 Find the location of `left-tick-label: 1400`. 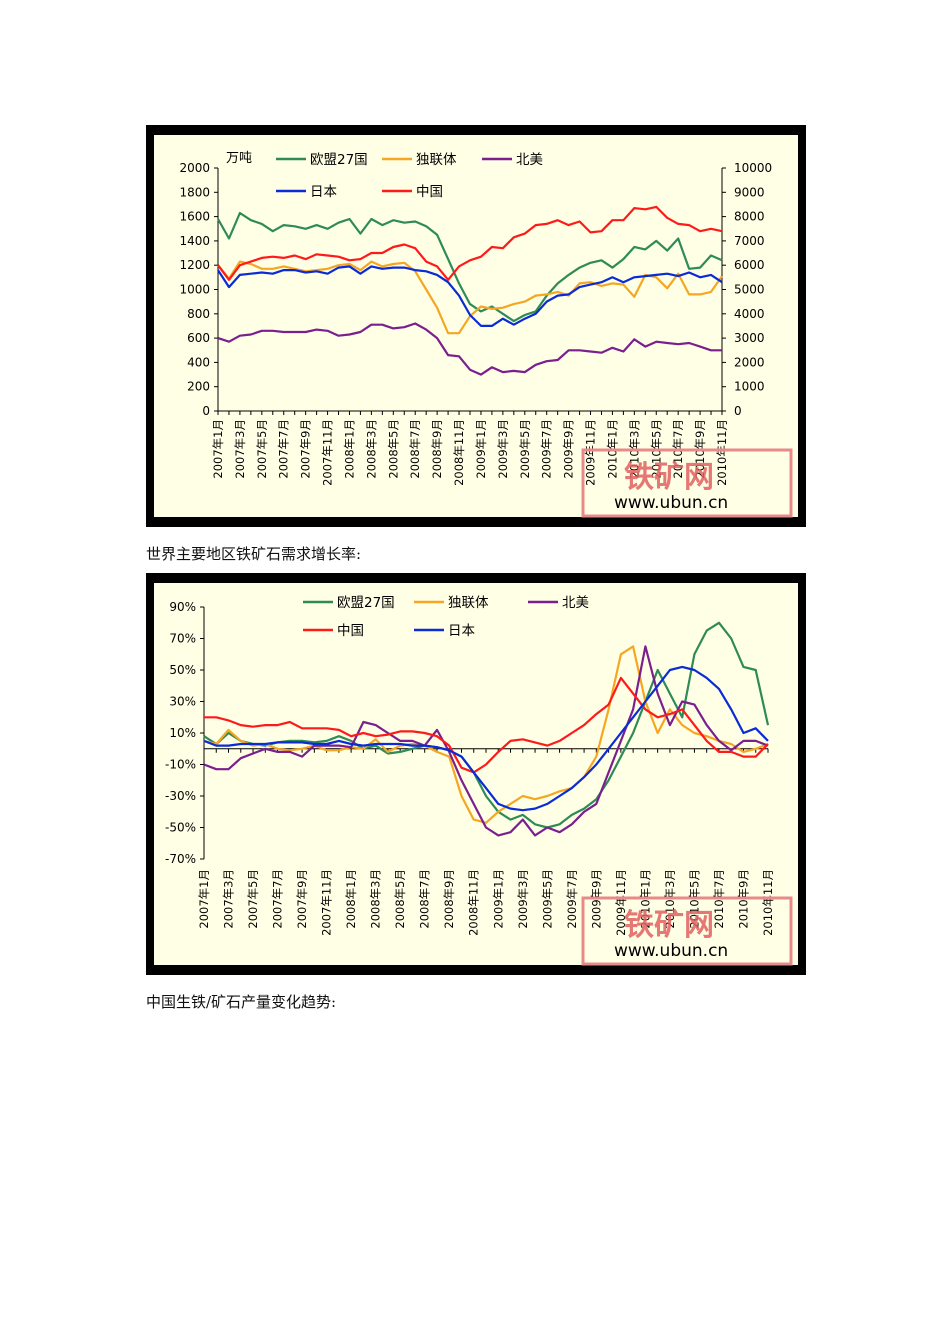

left-tick-label: 1400 is located at coordinates (194, 241).